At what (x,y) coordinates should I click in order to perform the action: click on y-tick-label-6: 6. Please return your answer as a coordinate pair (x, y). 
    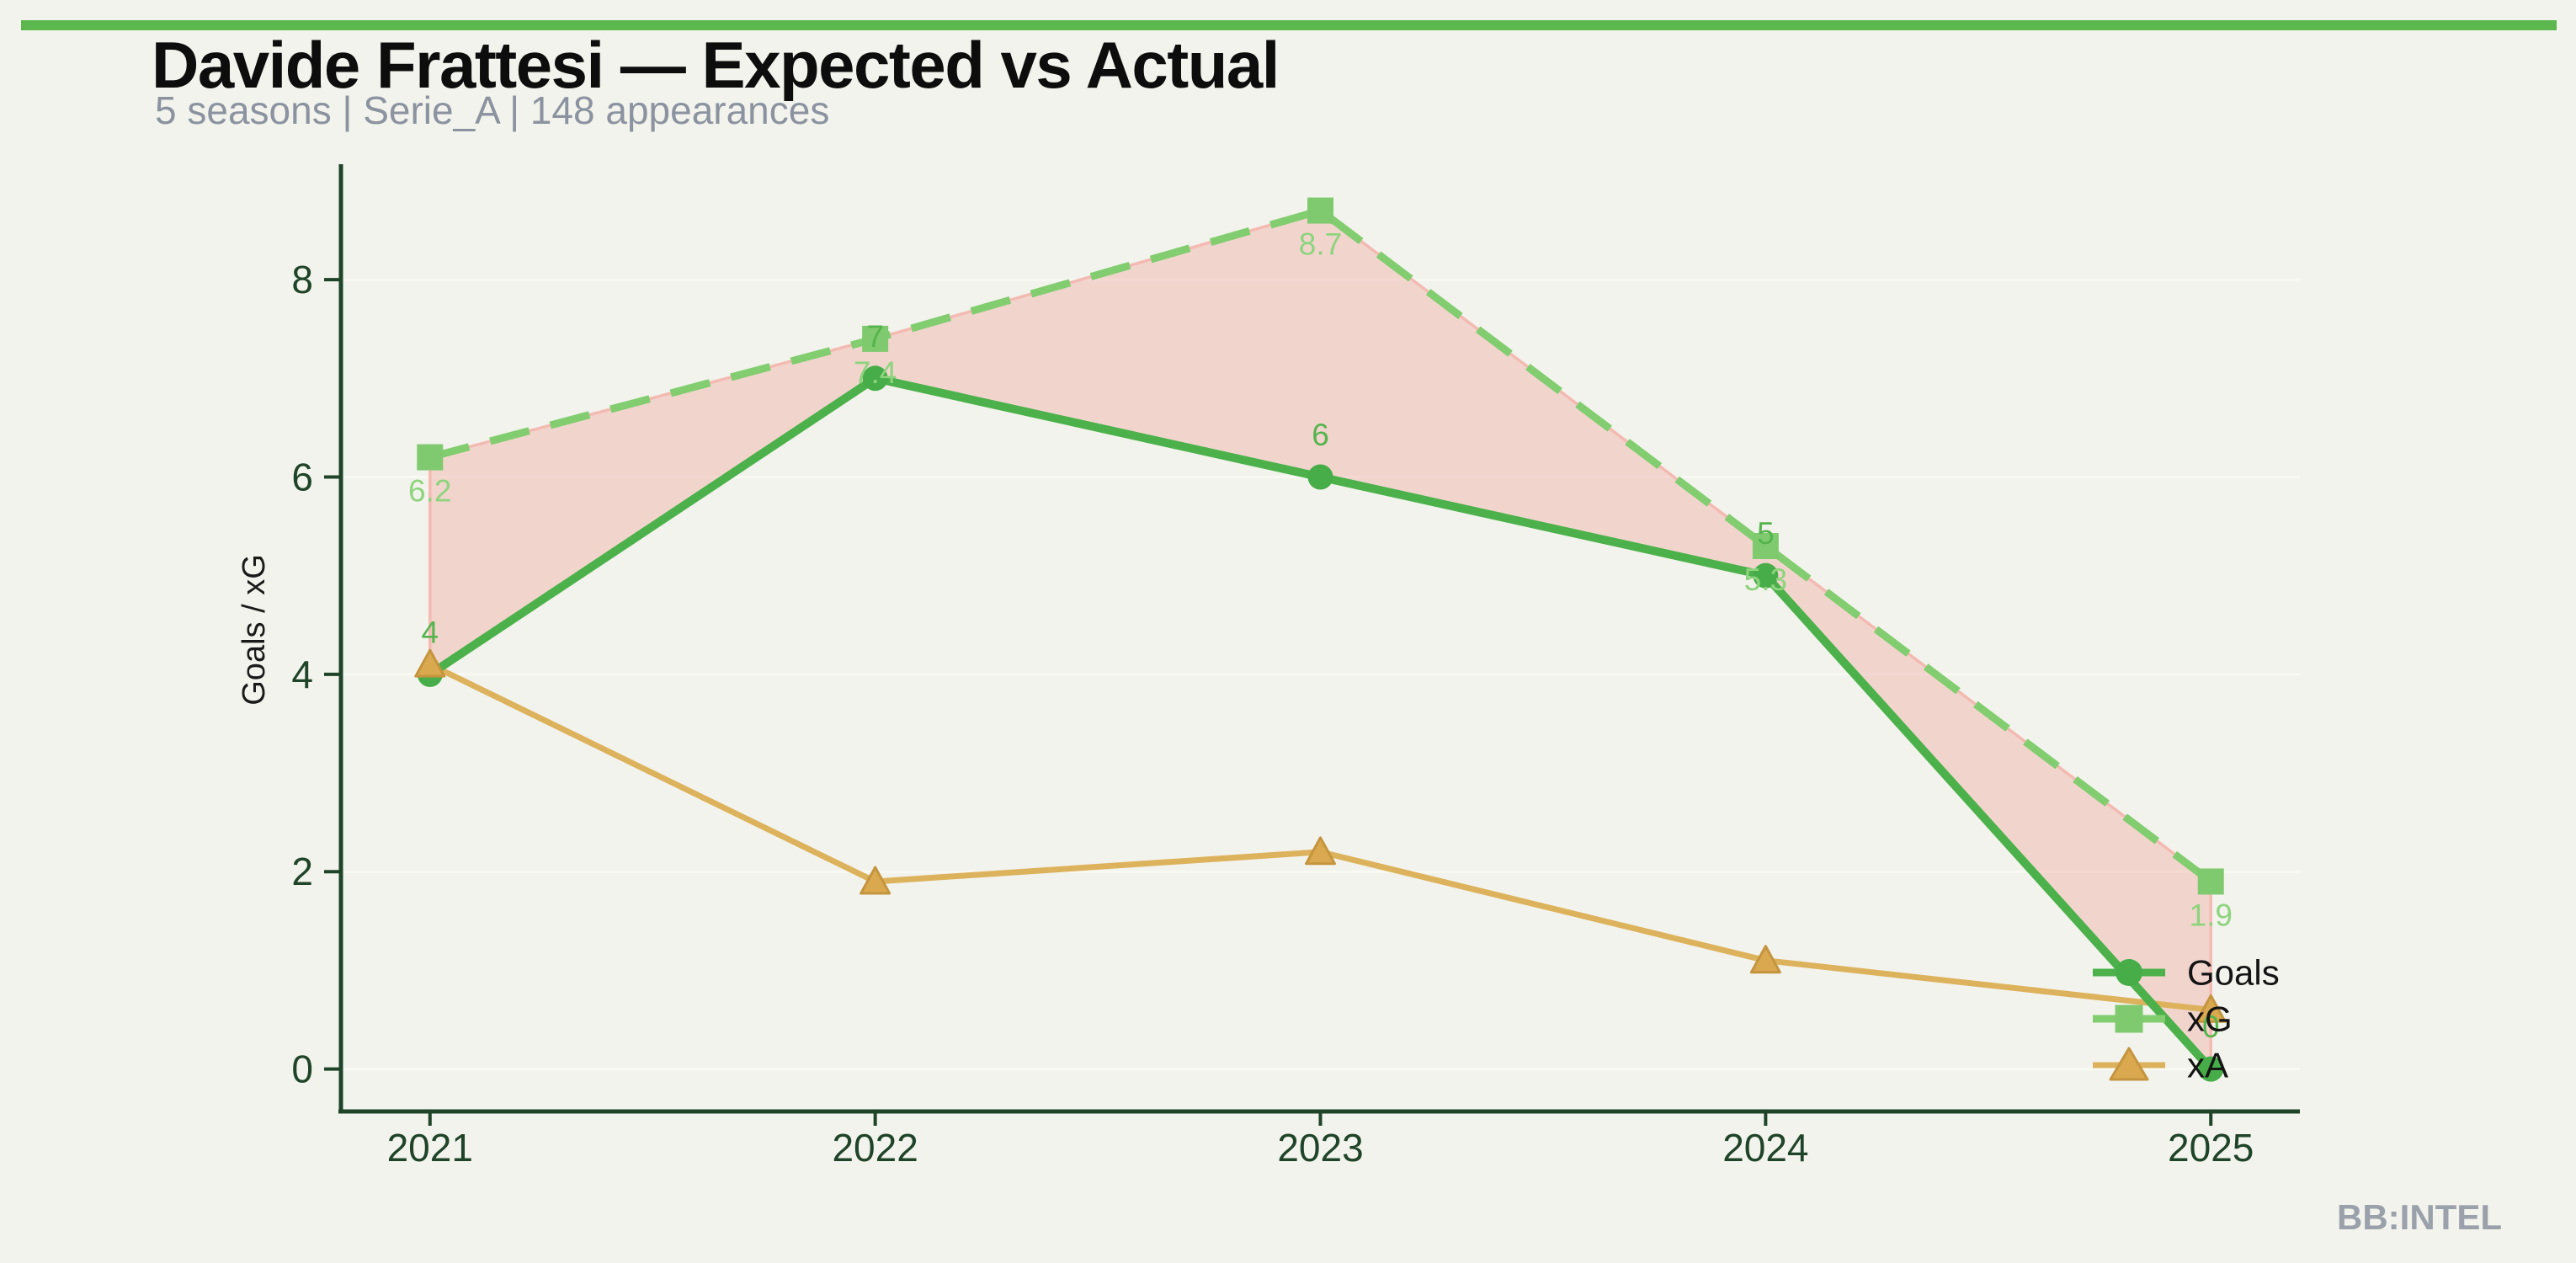
    Looking at the image, I should click on (302, 476).